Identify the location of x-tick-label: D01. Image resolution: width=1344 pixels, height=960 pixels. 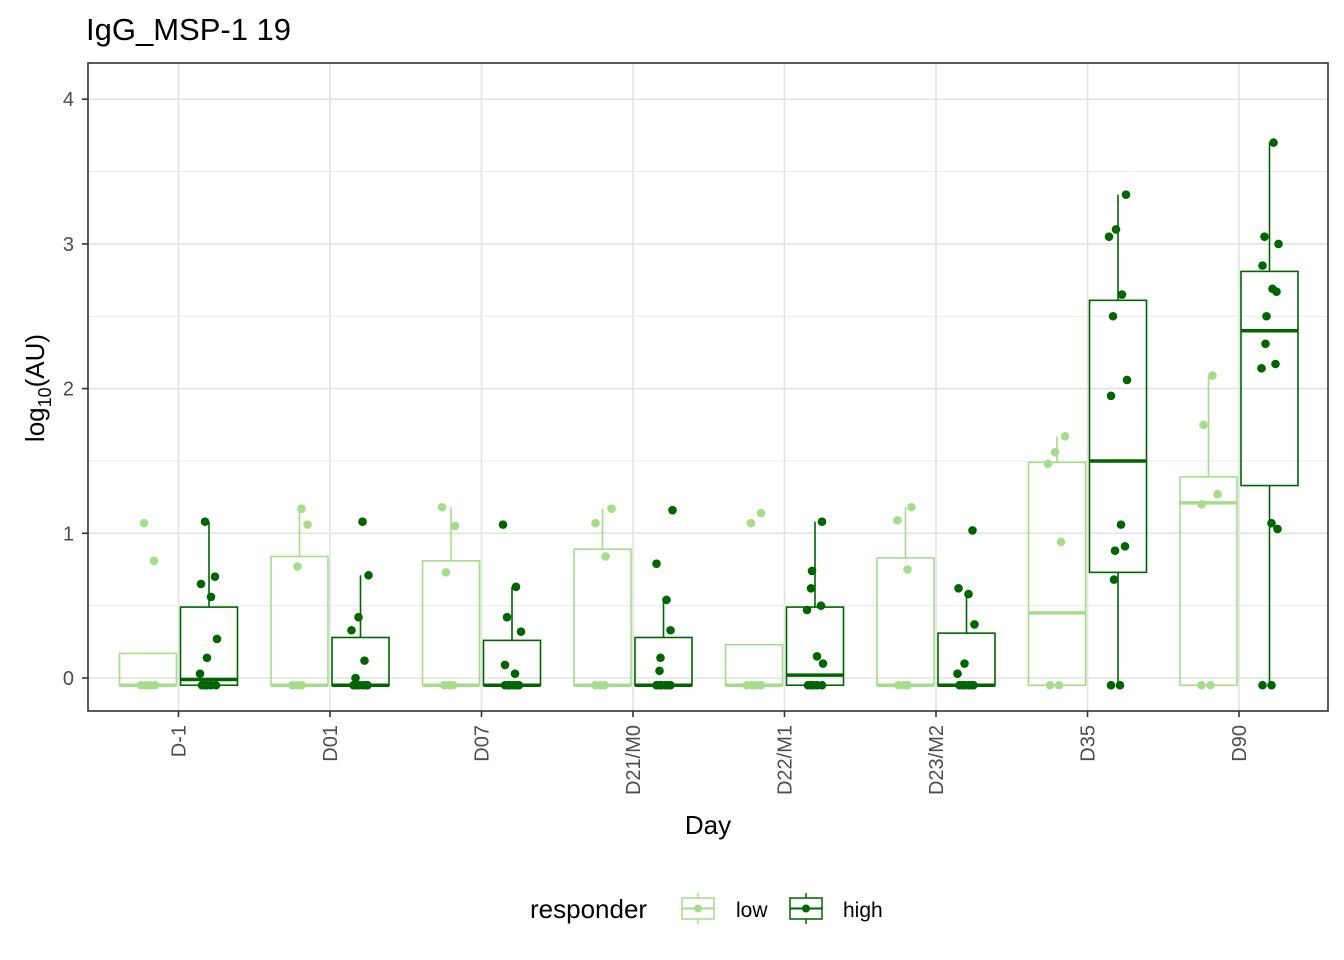
(331, 743).